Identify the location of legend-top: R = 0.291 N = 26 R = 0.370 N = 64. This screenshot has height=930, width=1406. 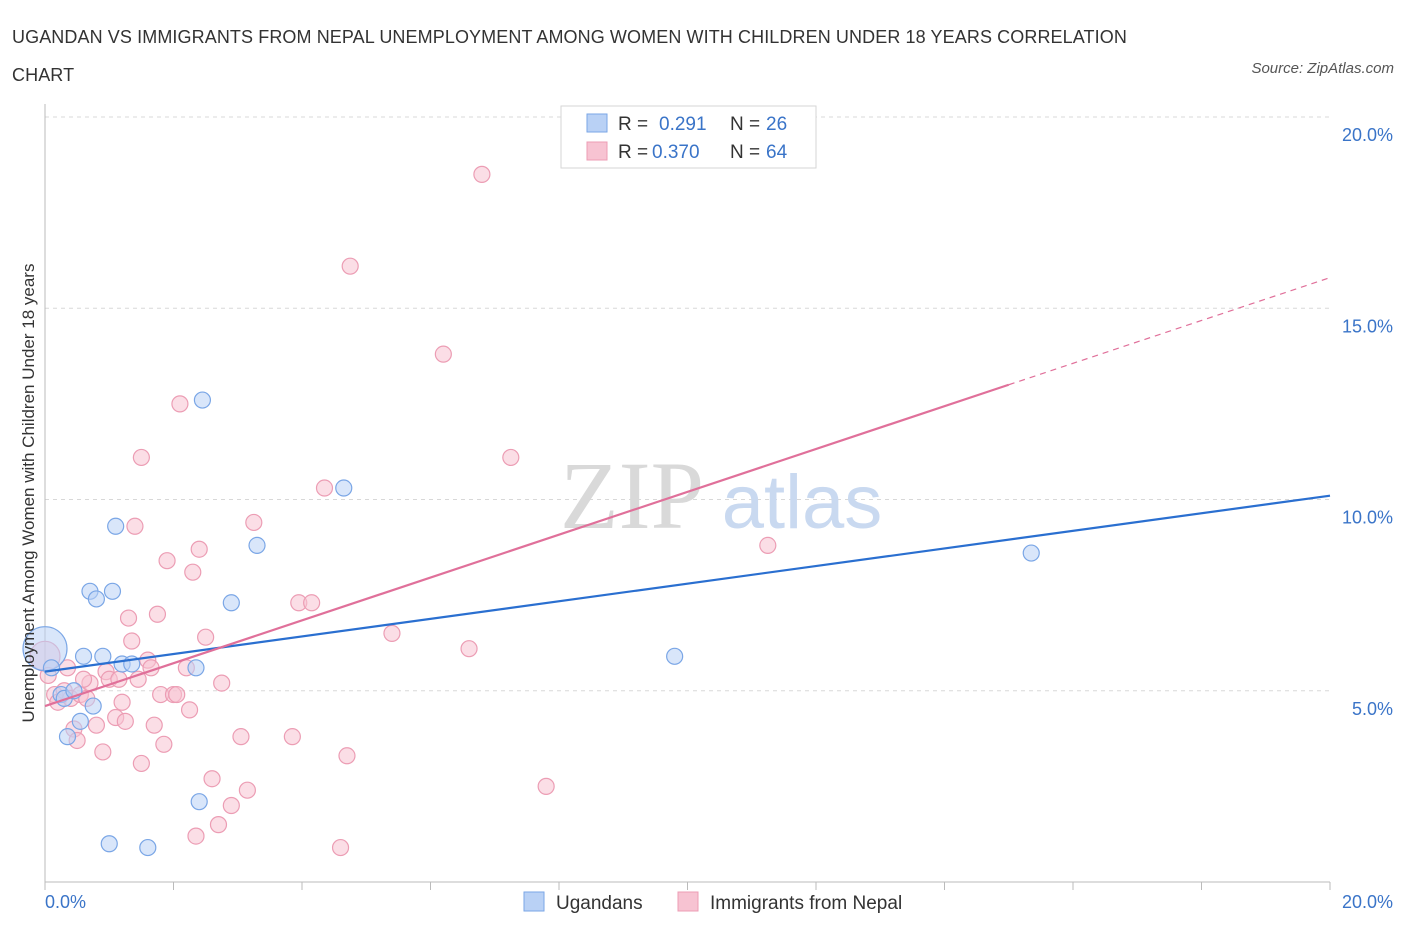
(688, 137).